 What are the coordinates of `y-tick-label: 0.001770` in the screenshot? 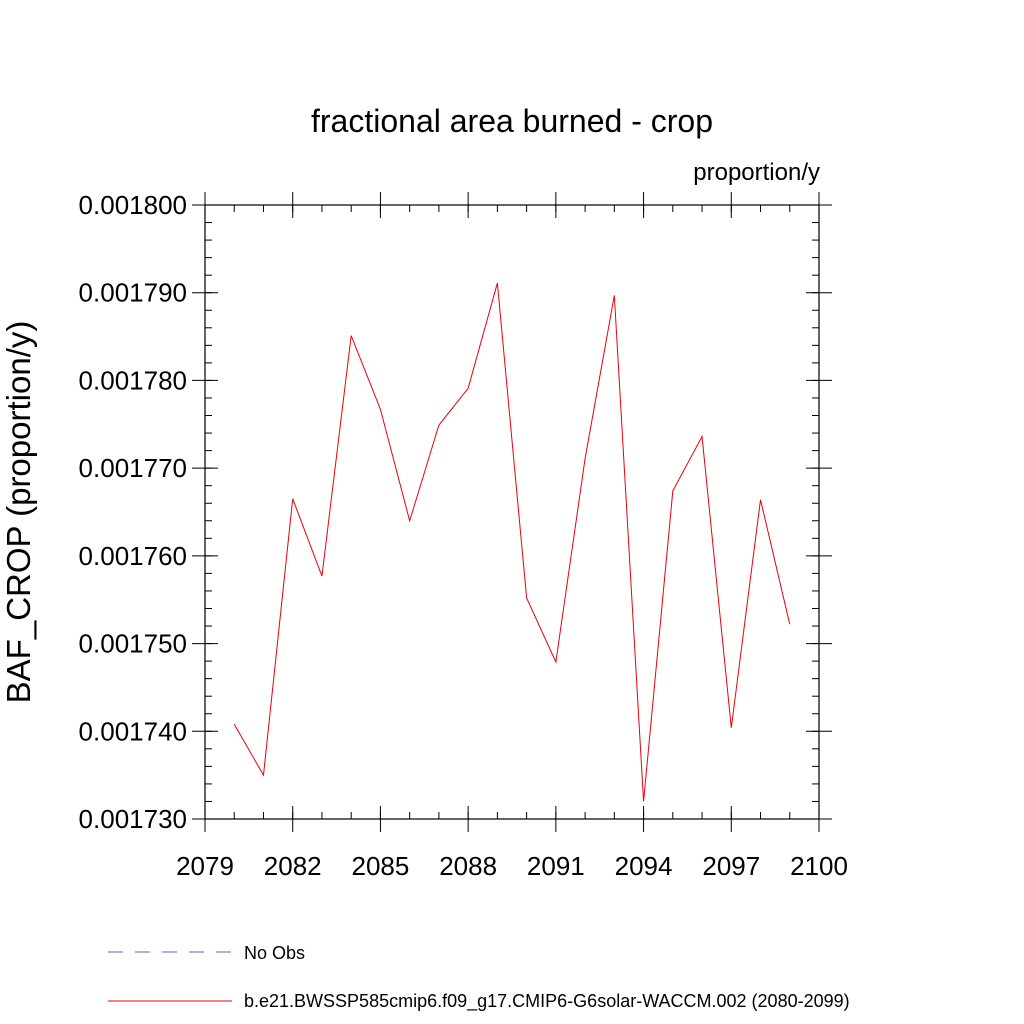 It's located at (133, 468).